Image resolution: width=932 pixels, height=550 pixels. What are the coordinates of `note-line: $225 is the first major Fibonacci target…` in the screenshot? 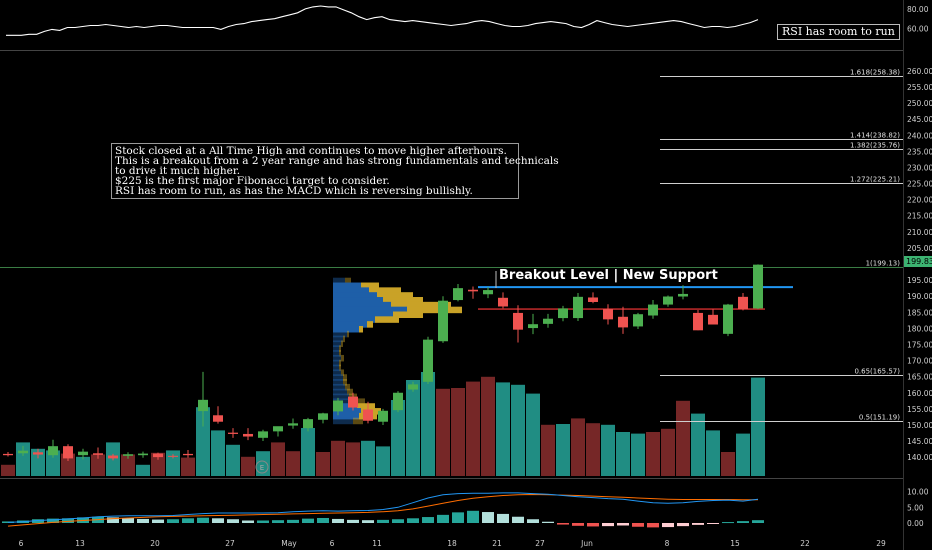 It's located at (252, 181).